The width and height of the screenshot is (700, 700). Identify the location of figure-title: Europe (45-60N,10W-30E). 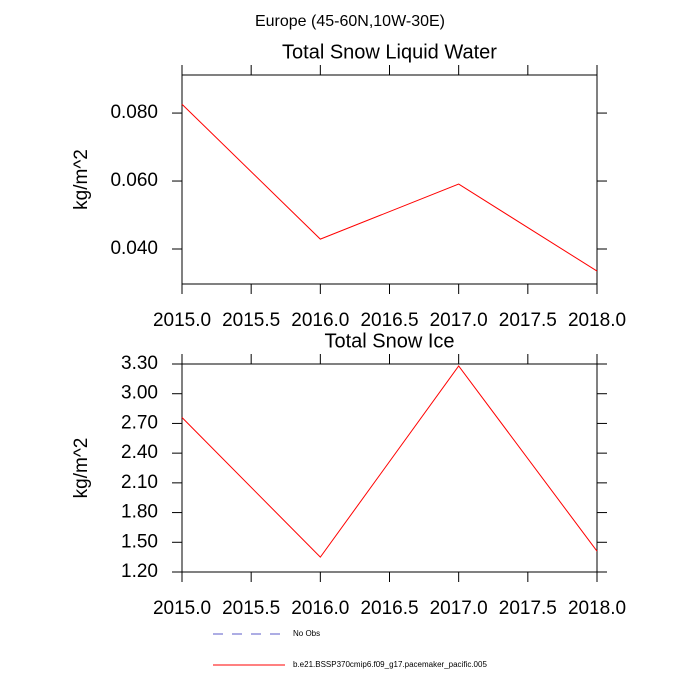
(350, 21).